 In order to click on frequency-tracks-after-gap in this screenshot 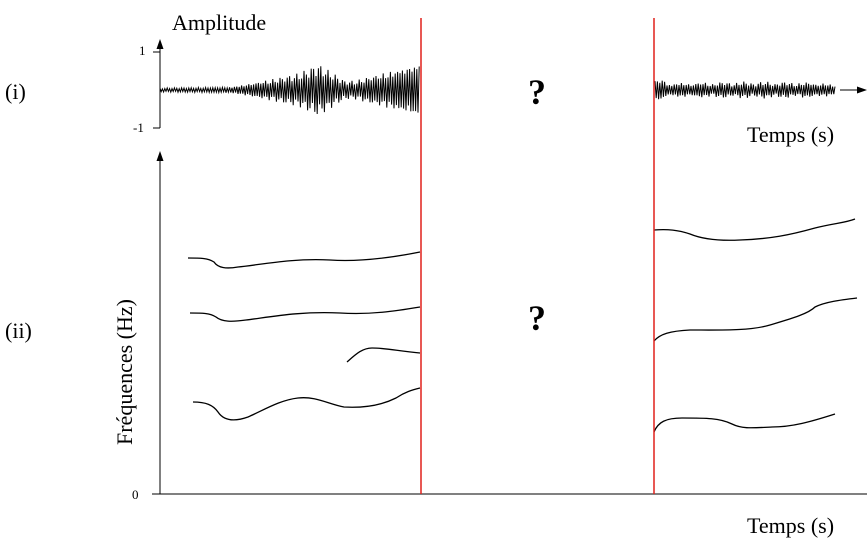, I will do `click(755, 325)`.